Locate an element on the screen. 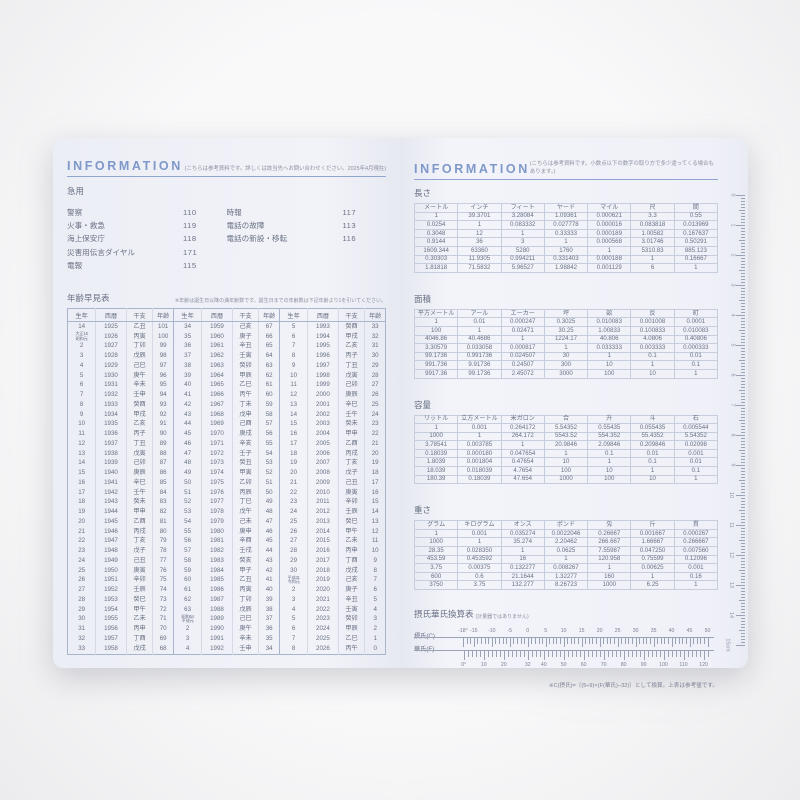  table-cell: 戊戌 is located at coordinates (351, 570).